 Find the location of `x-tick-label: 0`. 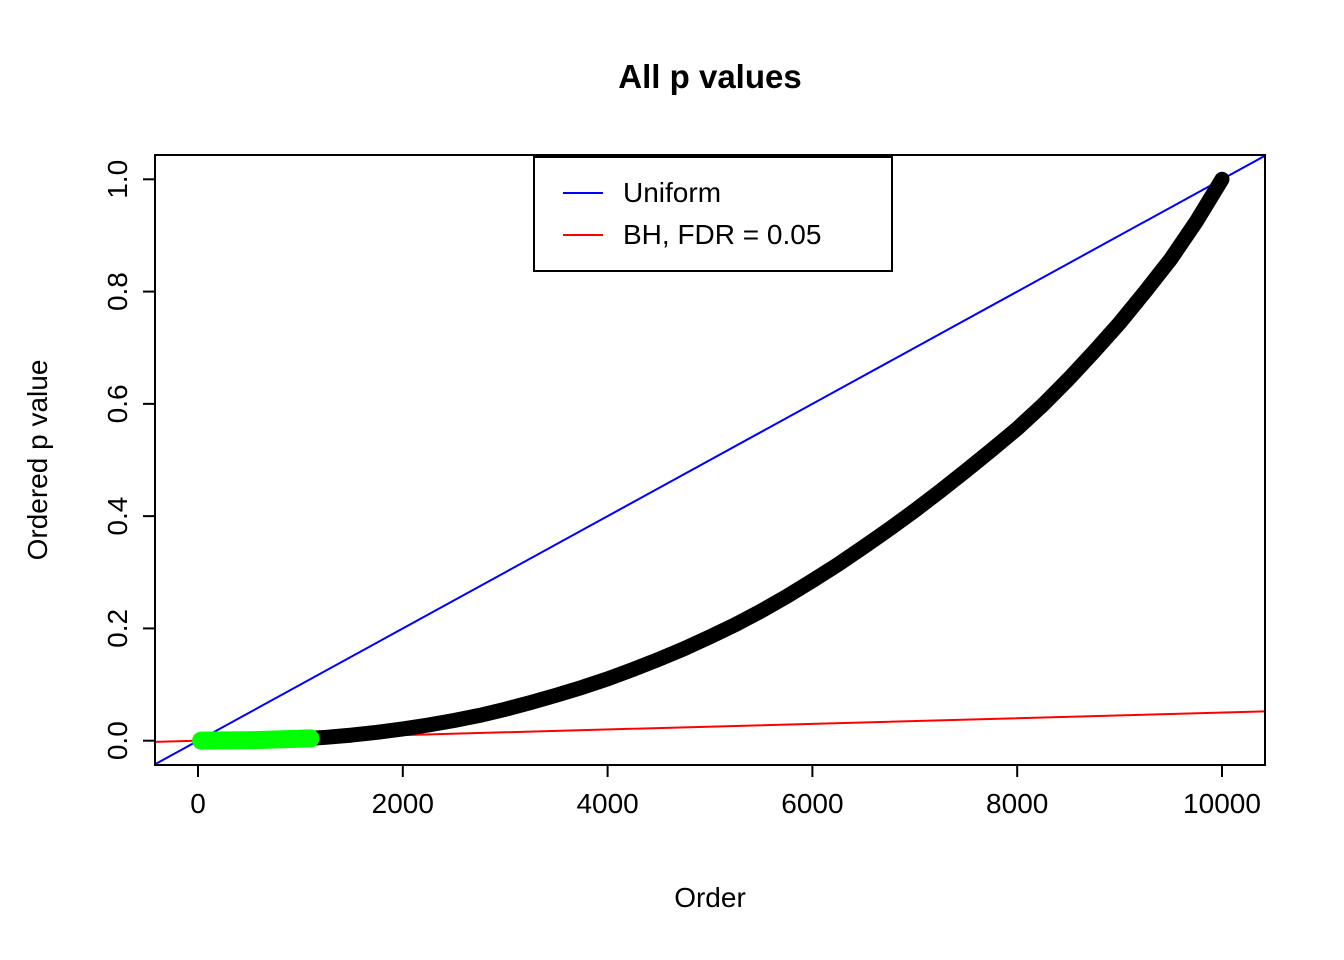

x-tick-label: 0 is located at coordinates (198, 803).